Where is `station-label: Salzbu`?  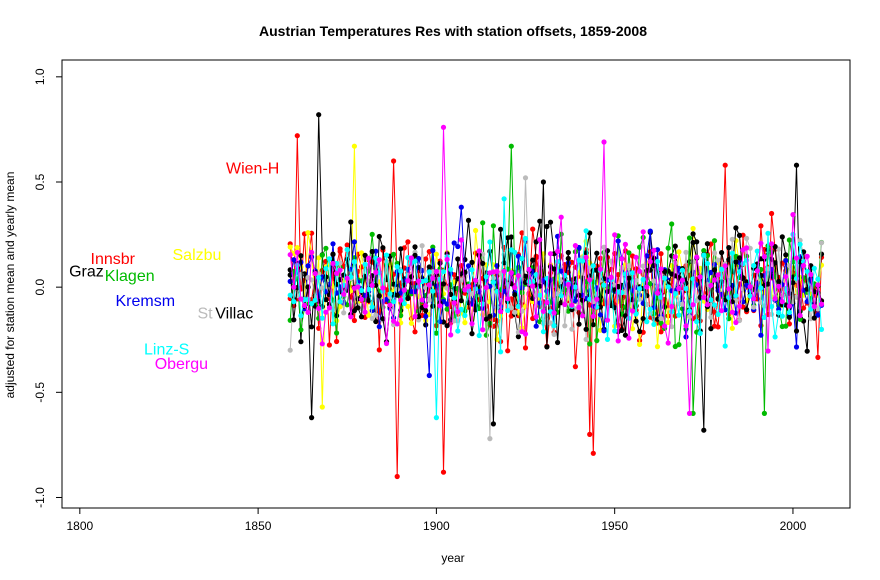 station-label: Salzbu is located at coordinates (197, 255).